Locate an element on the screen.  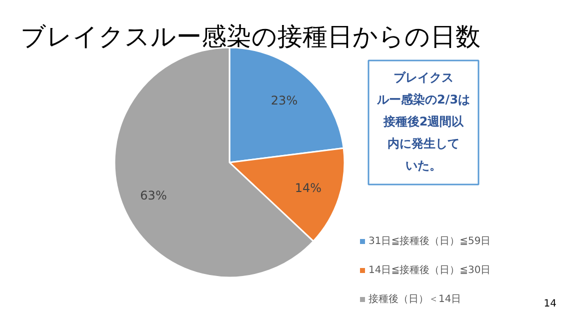
legend-label: 14日≦接種後（日）≦30日 is located at coordinates (429, 270).